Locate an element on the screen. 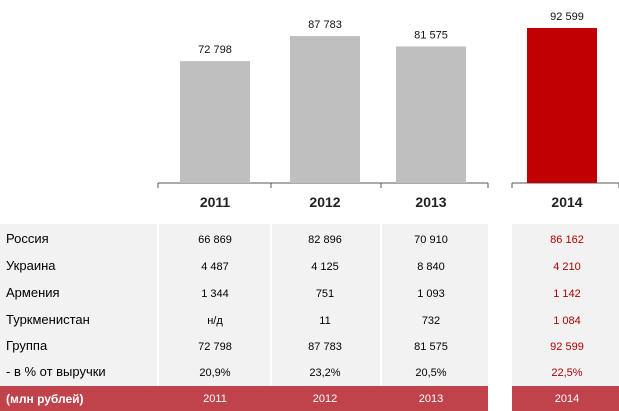 The height and width of the screenshot is (411, 619). table-cell: 8 840 is located at coordinates (431, 267).